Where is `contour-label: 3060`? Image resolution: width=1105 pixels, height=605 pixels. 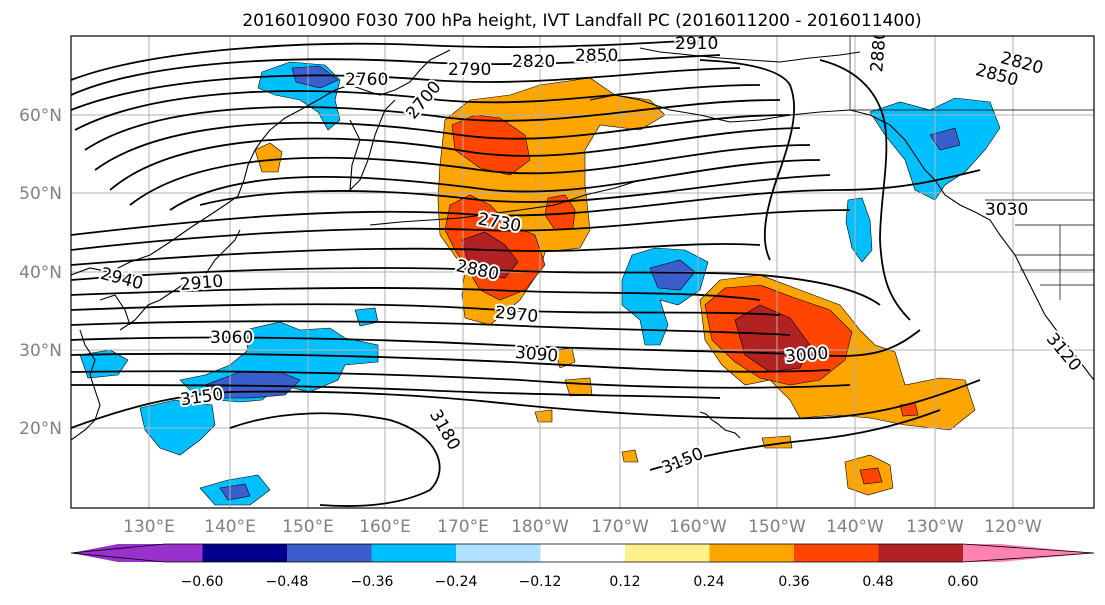 contour-label: 3060 is located at coordinates (231, 338).